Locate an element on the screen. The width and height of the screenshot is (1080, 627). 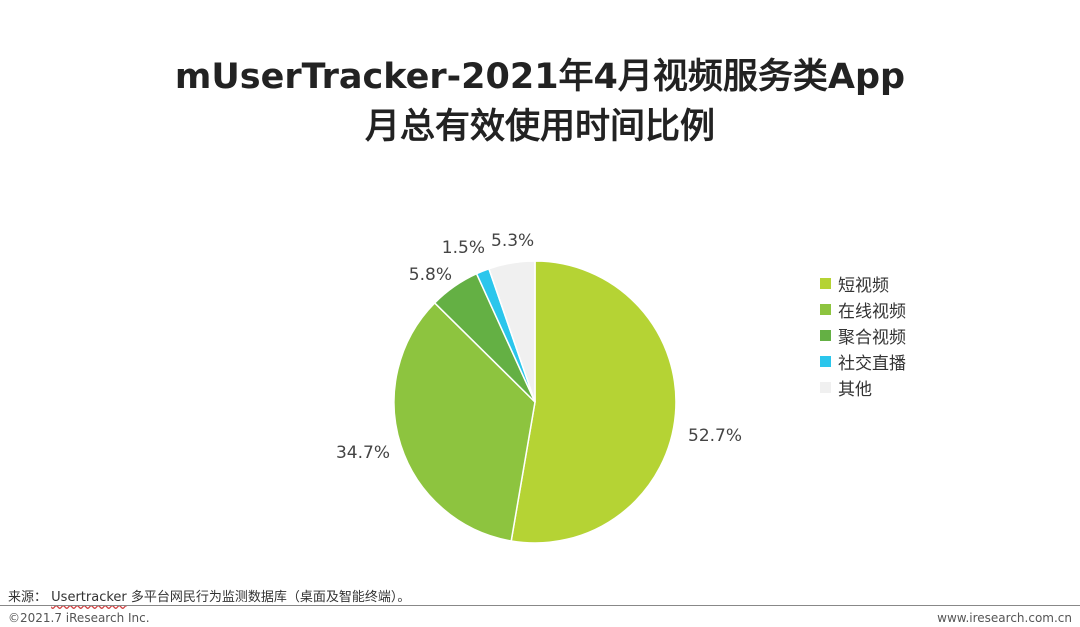
footer-copyright: ©2021.7 iResearch Inc. is located at coordinates (79, 618).